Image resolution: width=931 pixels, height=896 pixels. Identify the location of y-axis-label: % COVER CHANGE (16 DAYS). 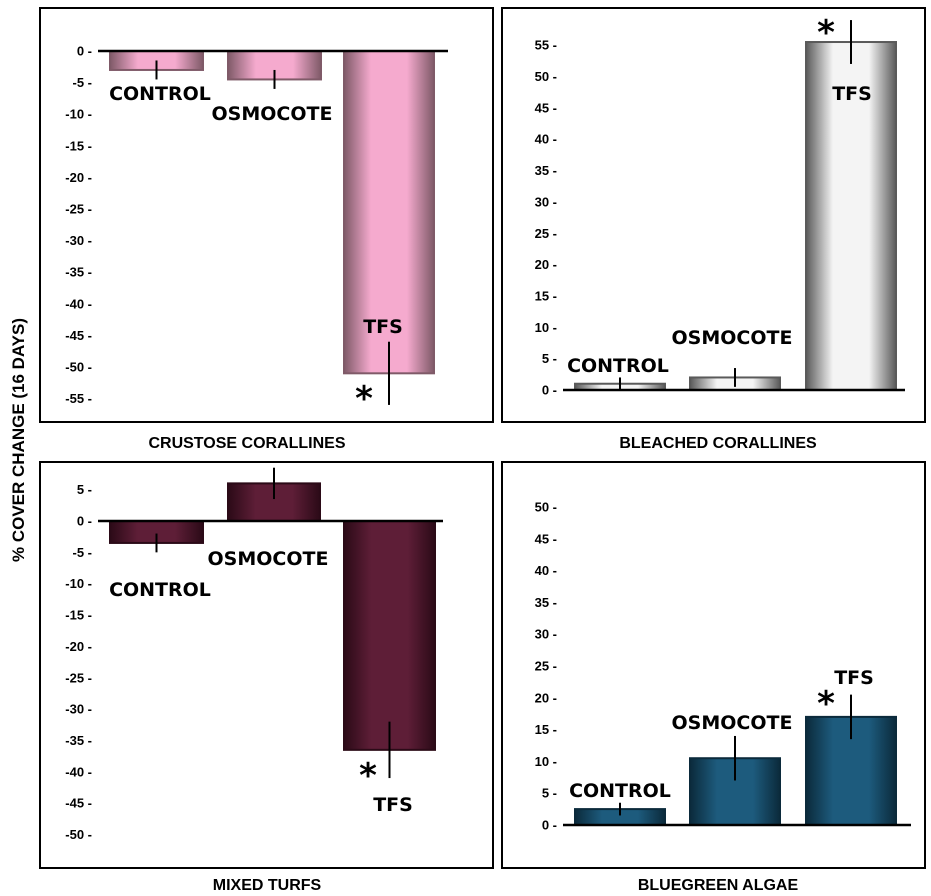
(18, 440).